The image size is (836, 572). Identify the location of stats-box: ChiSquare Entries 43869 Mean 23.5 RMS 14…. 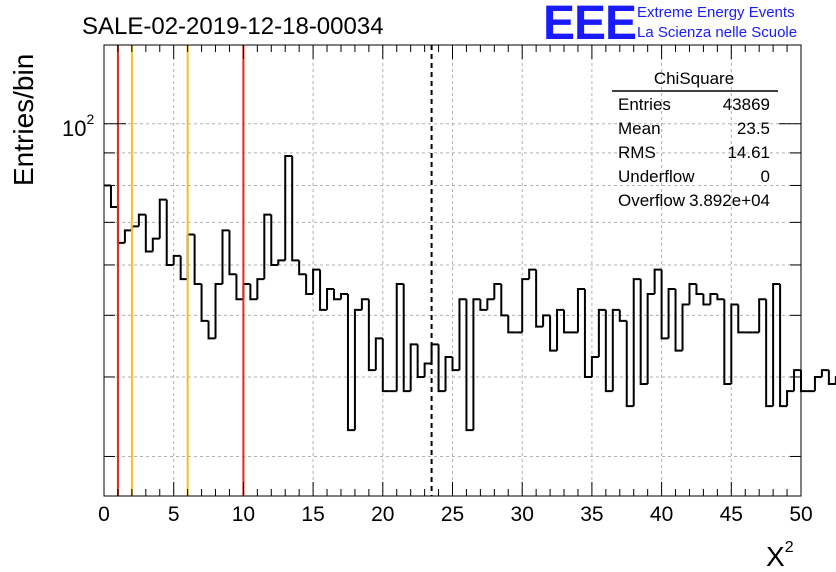
(695, 139).